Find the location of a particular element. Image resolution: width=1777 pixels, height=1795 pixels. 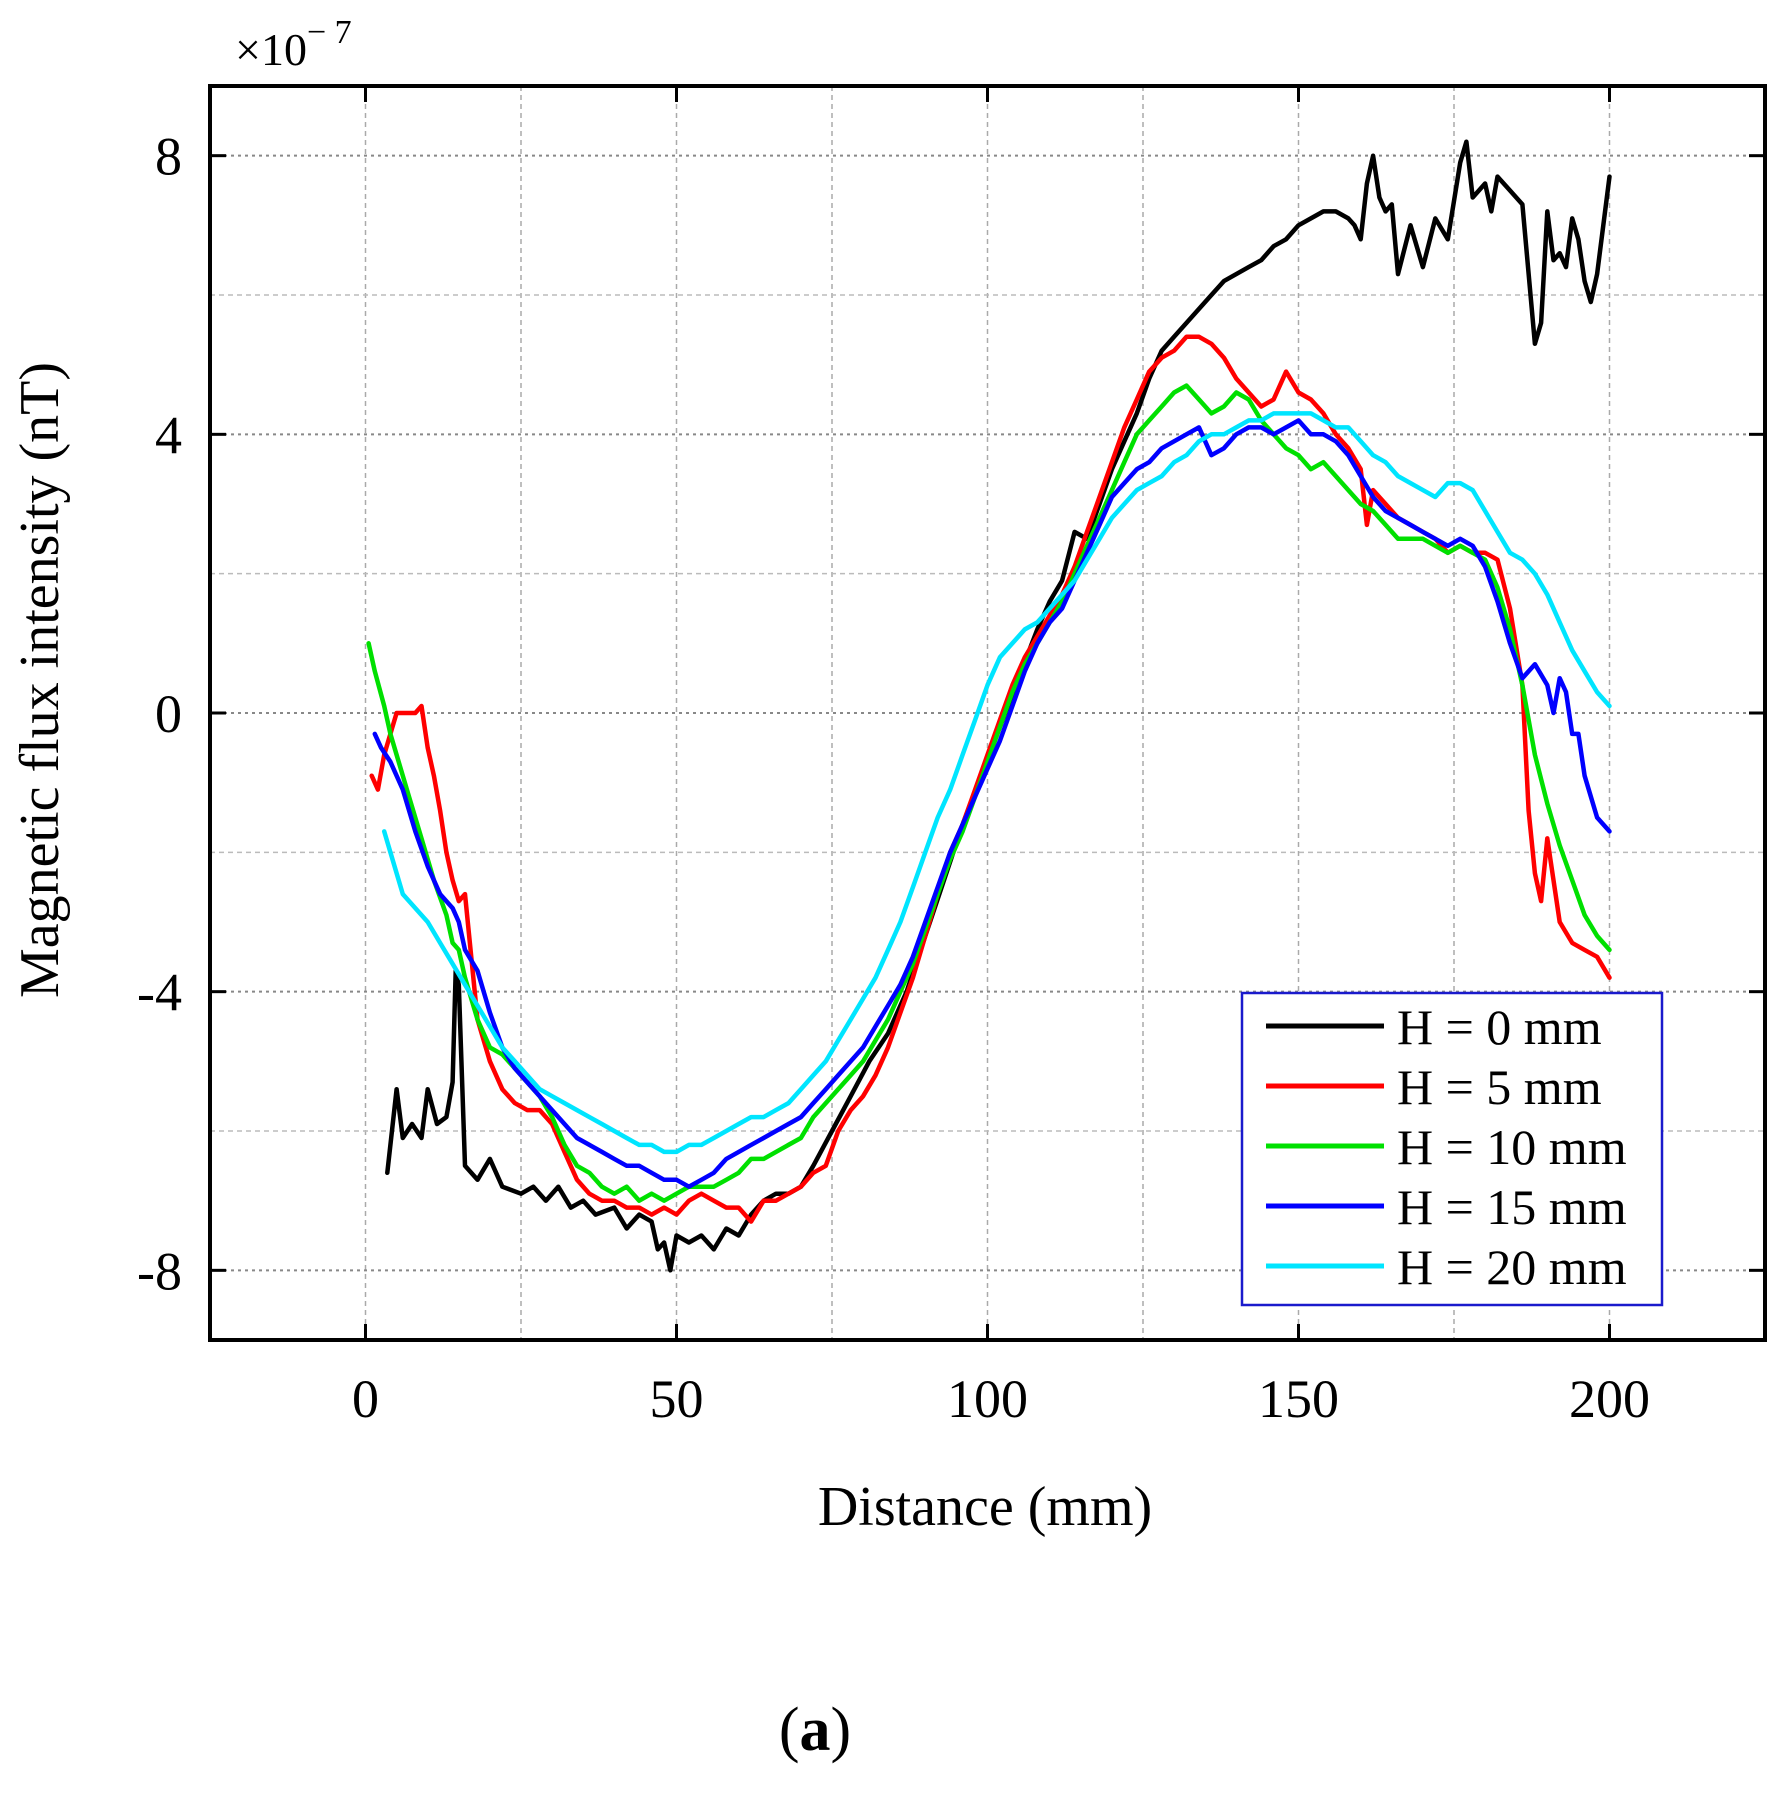

legend-box is located at coordinates (1452, 1149).